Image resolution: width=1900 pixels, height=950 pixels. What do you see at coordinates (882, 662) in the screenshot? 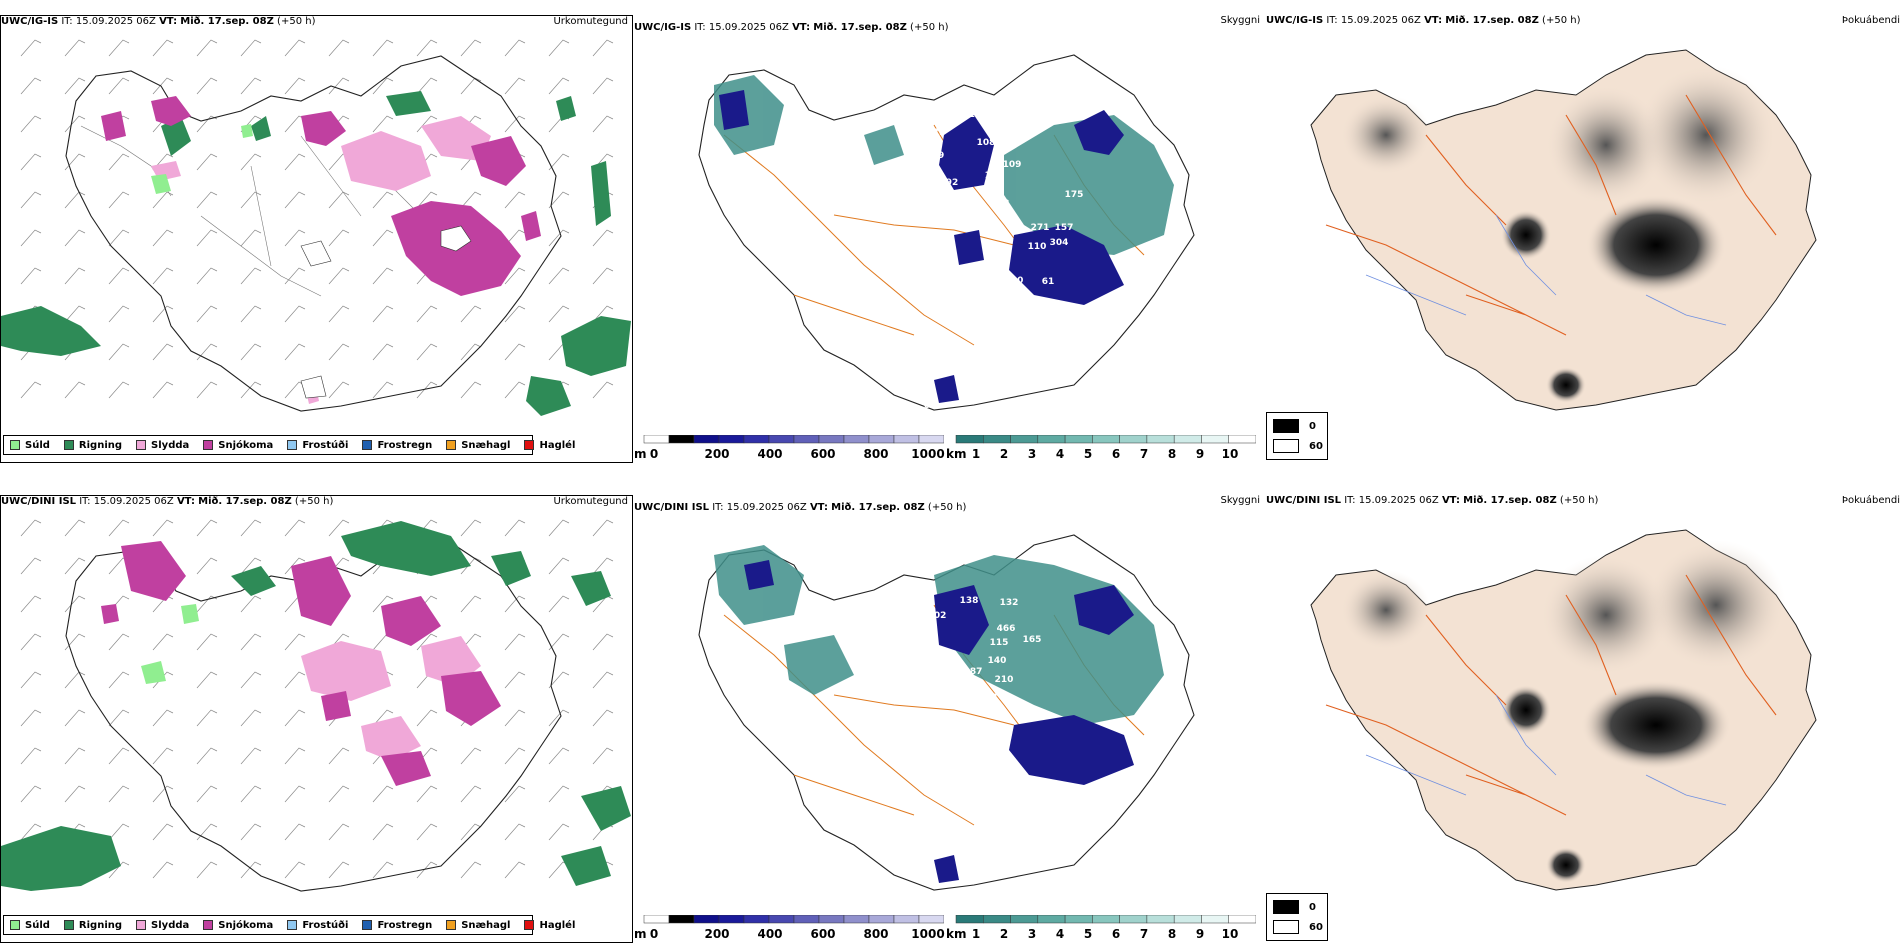
I see `cloud-base-label: 104` at bounding box center [882, 662].